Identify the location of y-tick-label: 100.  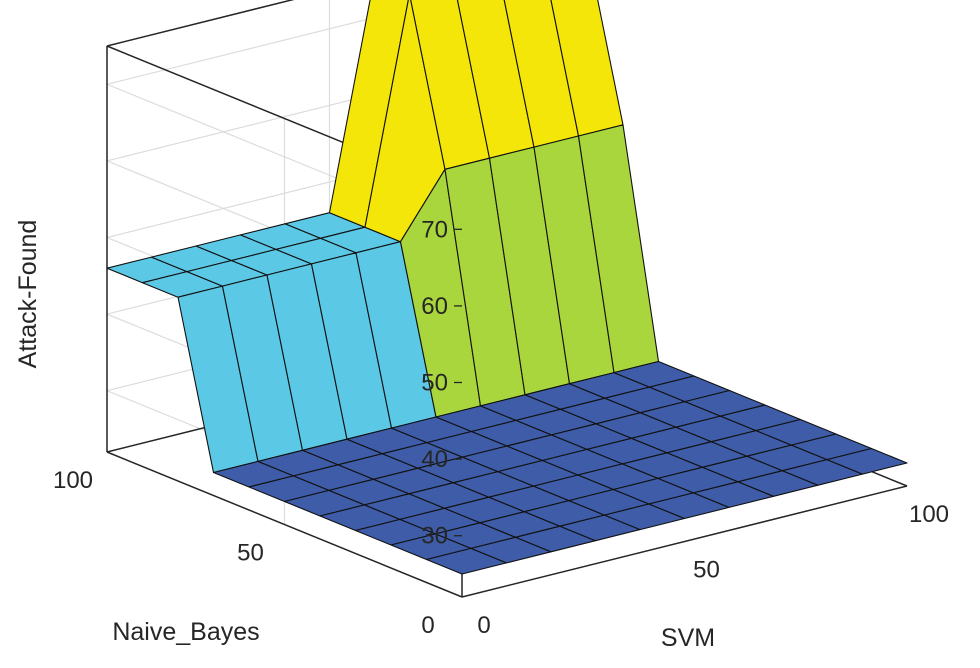
(73, 480).